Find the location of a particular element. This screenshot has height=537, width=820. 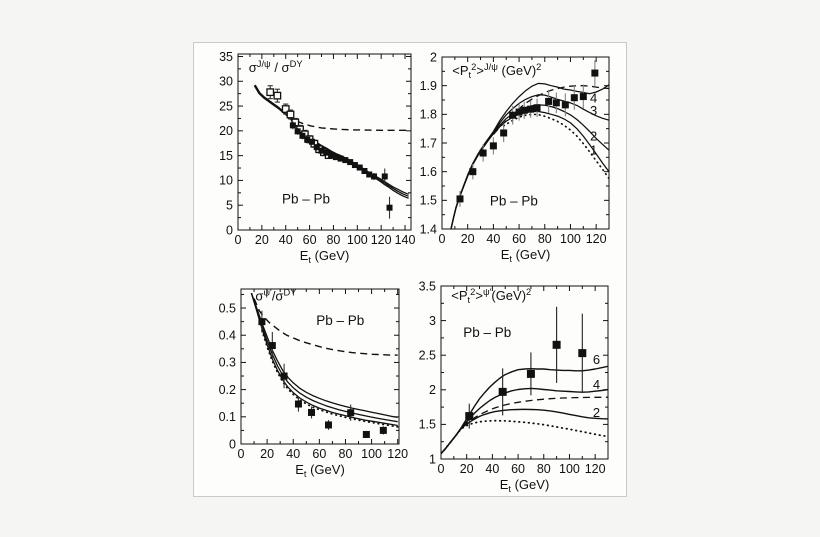

y-tick-label: 3.5 is located at coordinates (427, 286).